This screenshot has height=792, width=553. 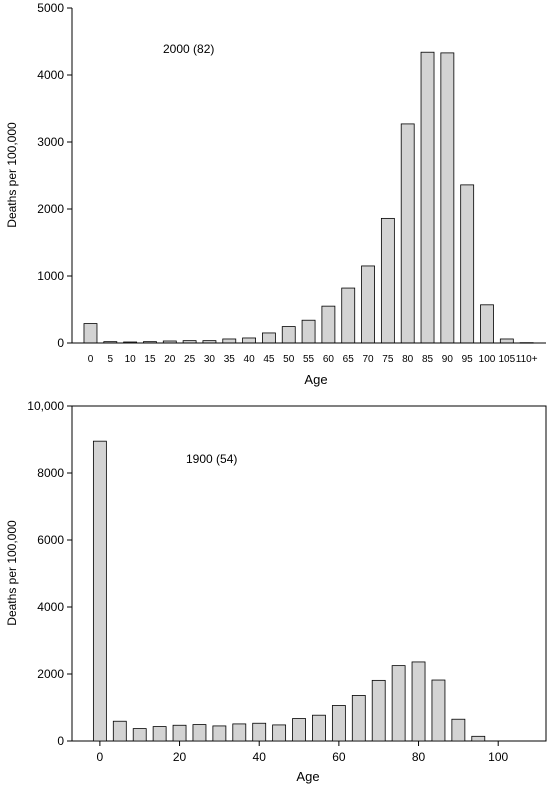 I want to click on x-tick-label: 25, so click(x=190, y=359).